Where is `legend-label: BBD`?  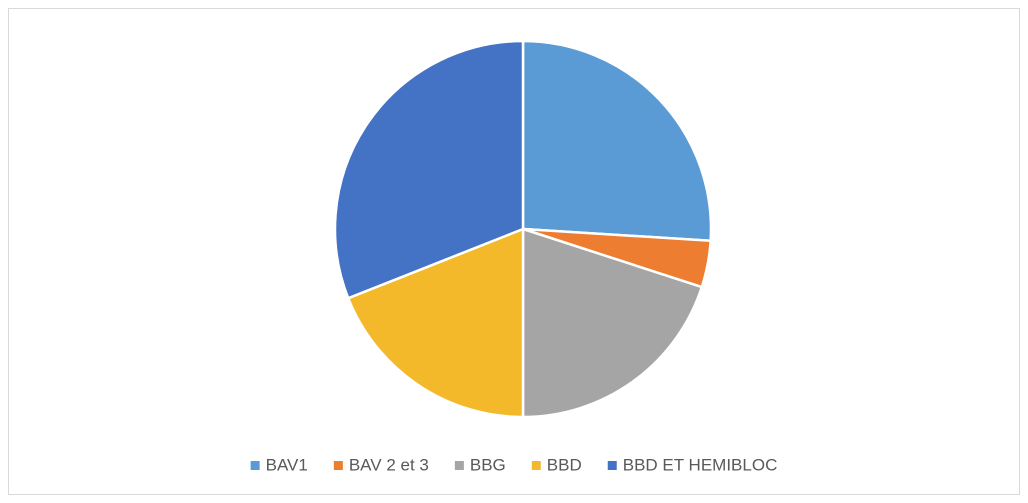
legend-label: BBD is located at coordinates (564, 464).